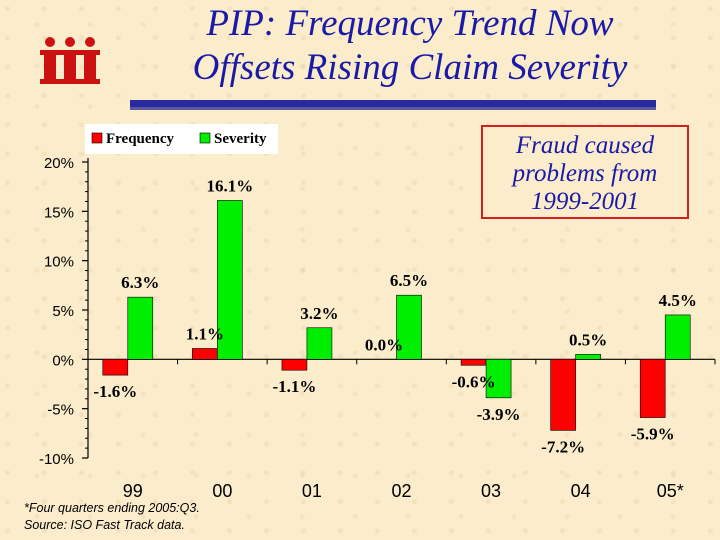 The height and width of the screenshot is (540, 720). What do you see at coordinates (585, 145) in the screenshot?
I see `callout-line-1: Fraud caused` at bounding box center [585, 145].